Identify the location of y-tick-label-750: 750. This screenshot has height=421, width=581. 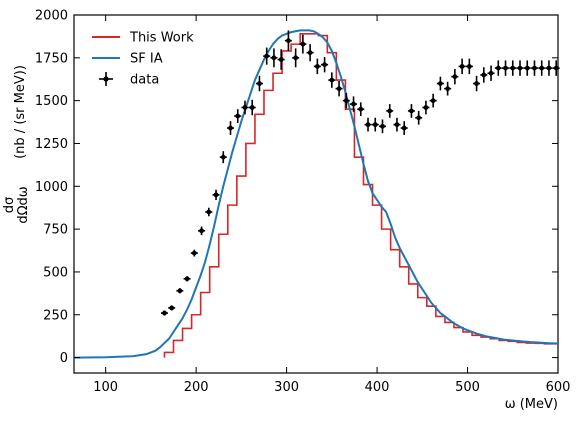
(55, 230).